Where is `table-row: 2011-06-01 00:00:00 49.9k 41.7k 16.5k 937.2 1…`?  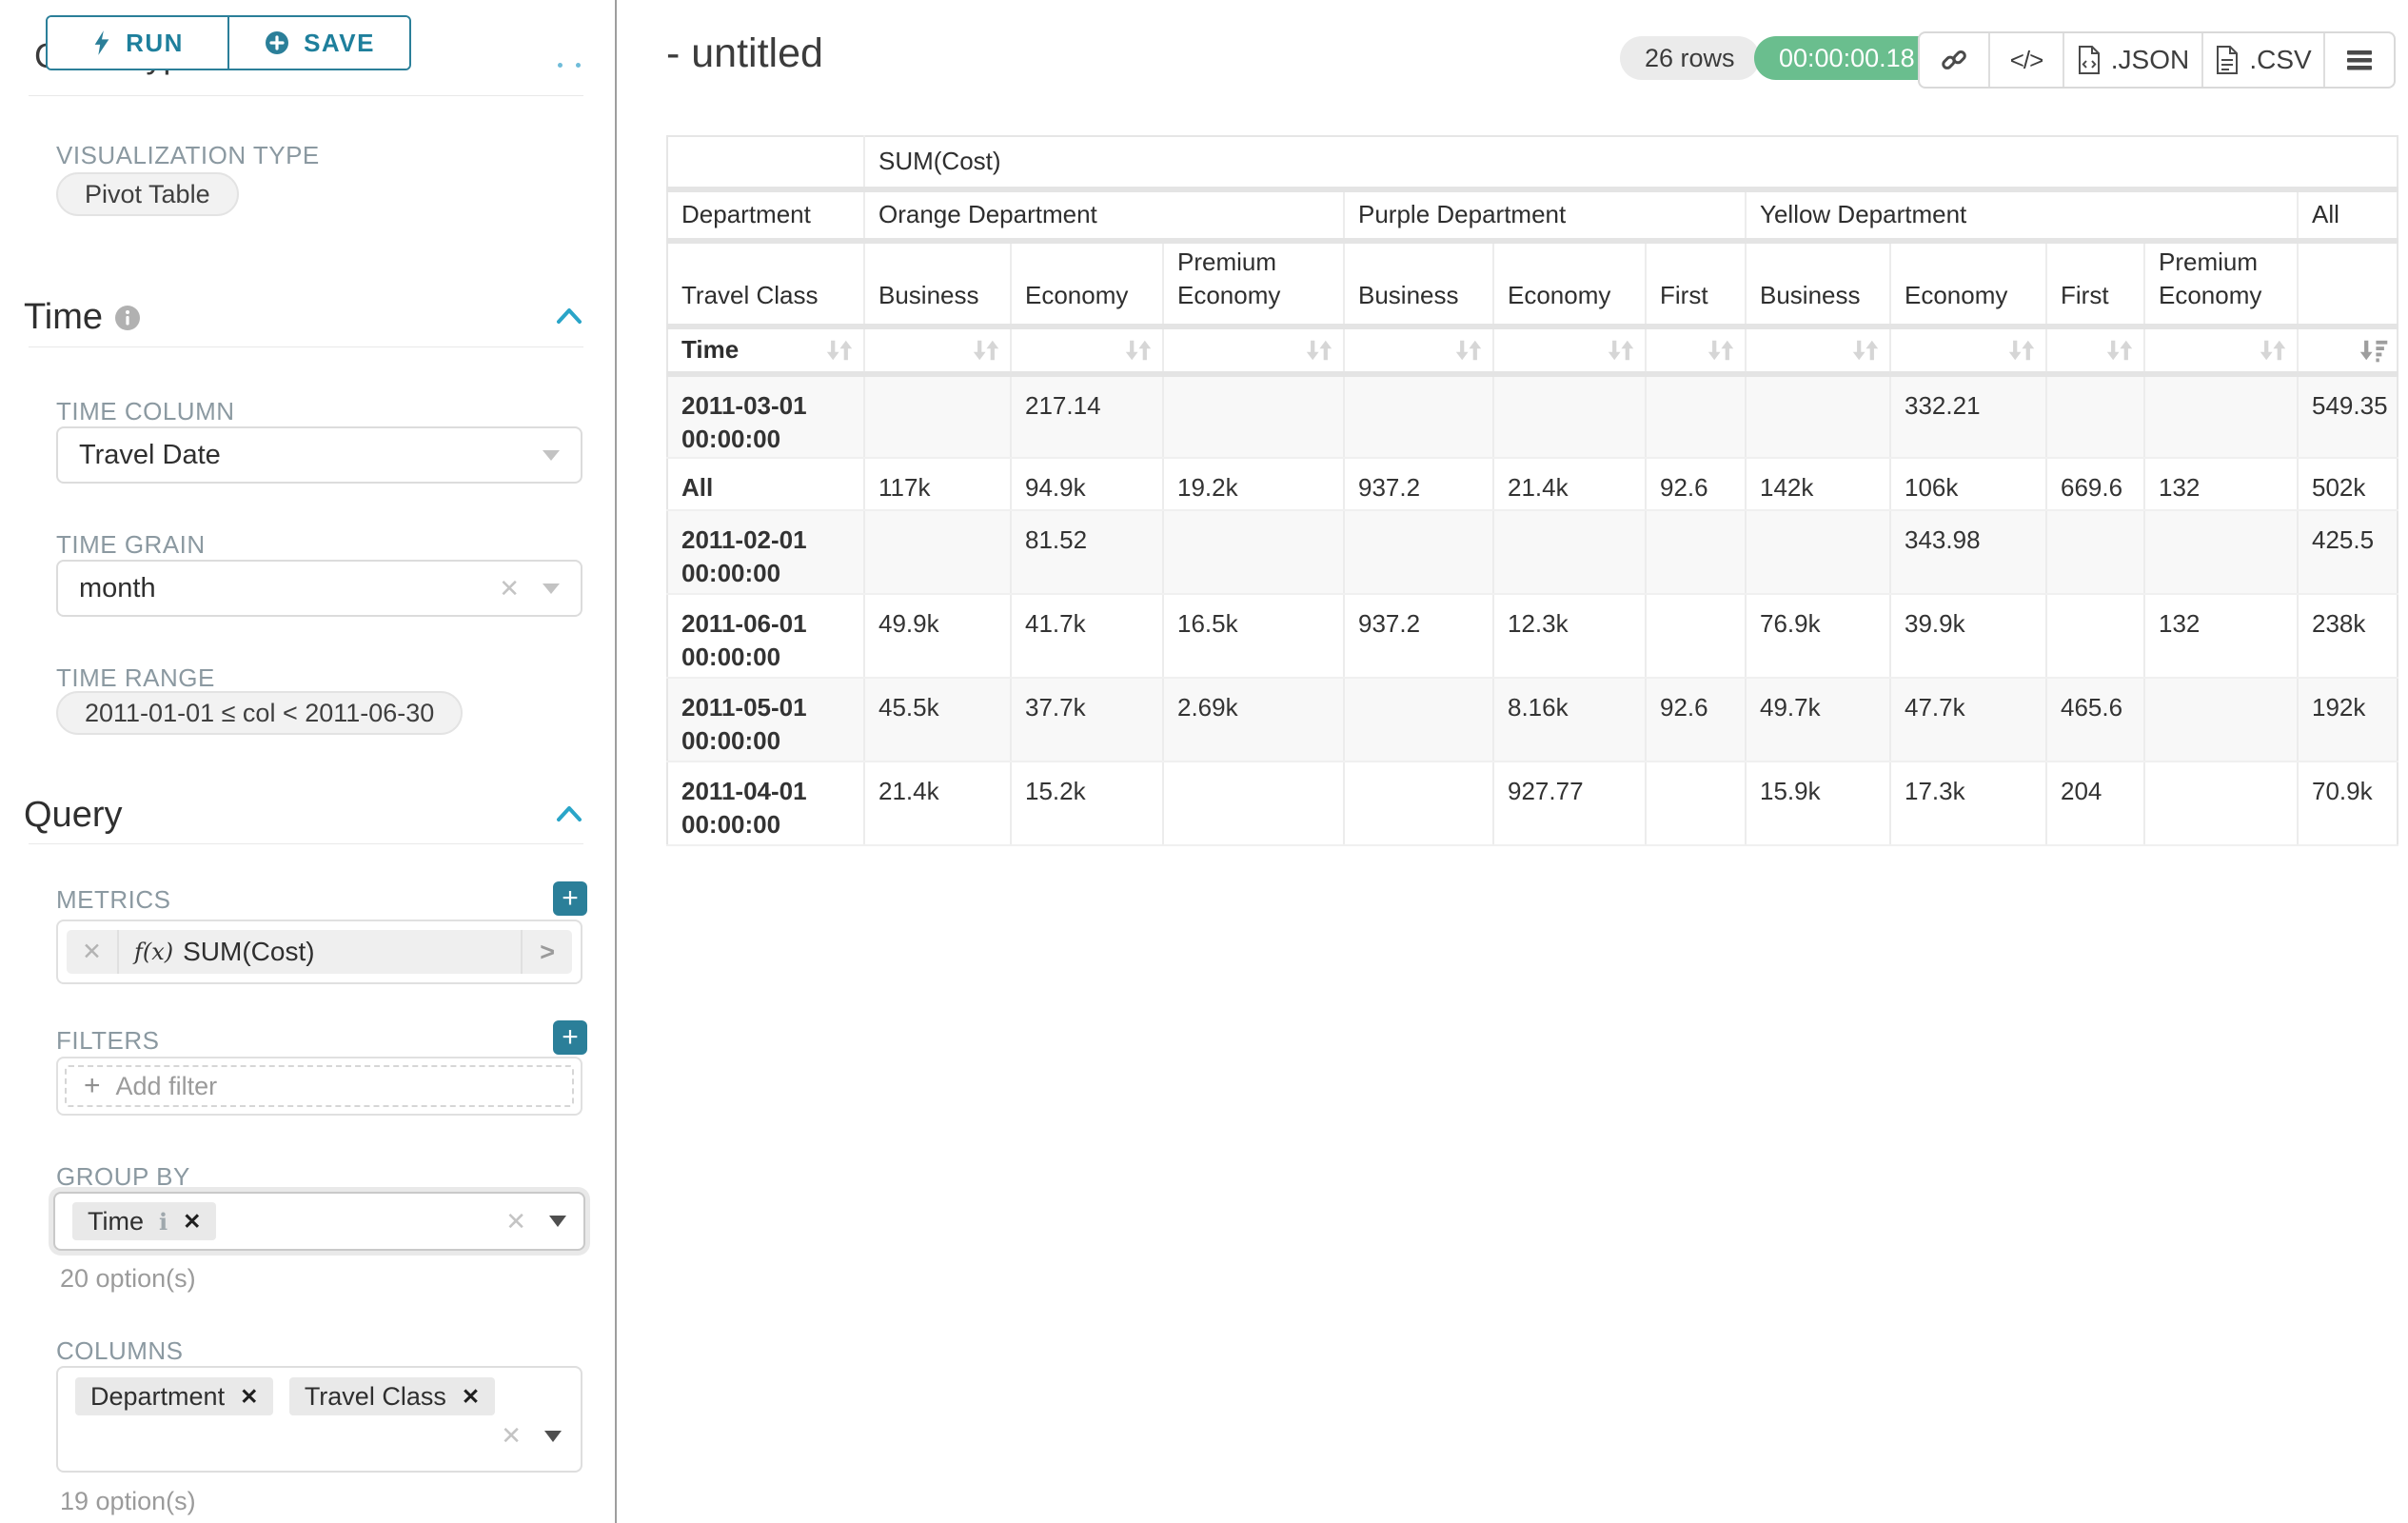 table-row: 2011-06-01 00:00:00 49.9k 41.7k 16.5k 937.2 1… is located at coordinates (1532, 637).